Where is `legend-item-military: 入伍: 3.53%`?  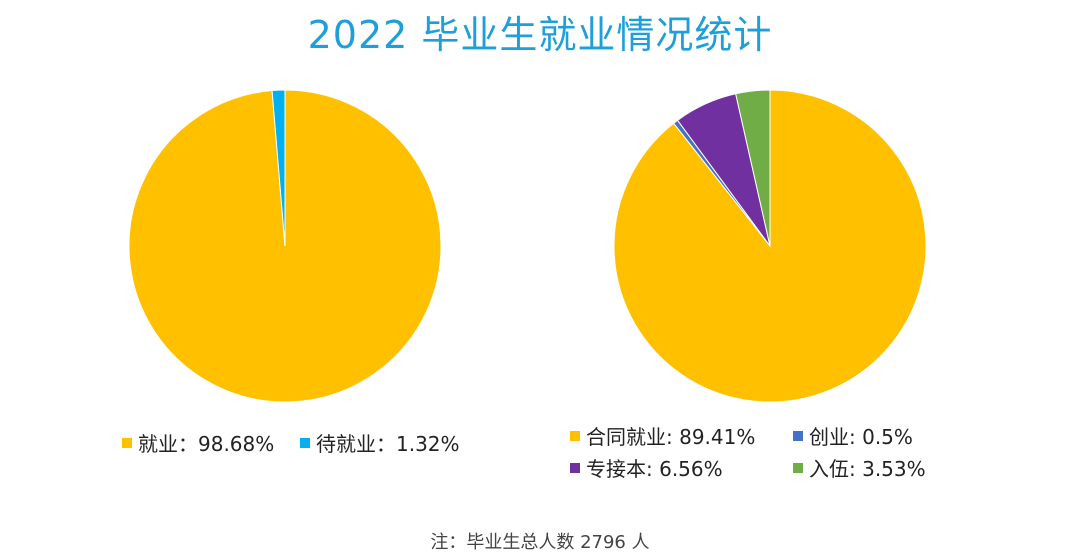
legend-item-military: 入伍: 3.53% is located at coordinates (859, 467).